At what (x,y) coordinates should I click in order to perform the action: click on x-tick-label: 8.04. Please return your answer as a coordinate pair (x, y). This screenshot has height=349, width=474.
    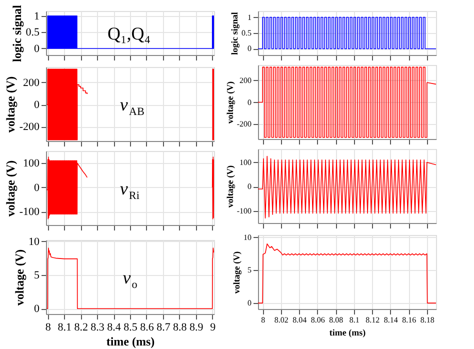
    Looking at the image, I should click on (299, 320).